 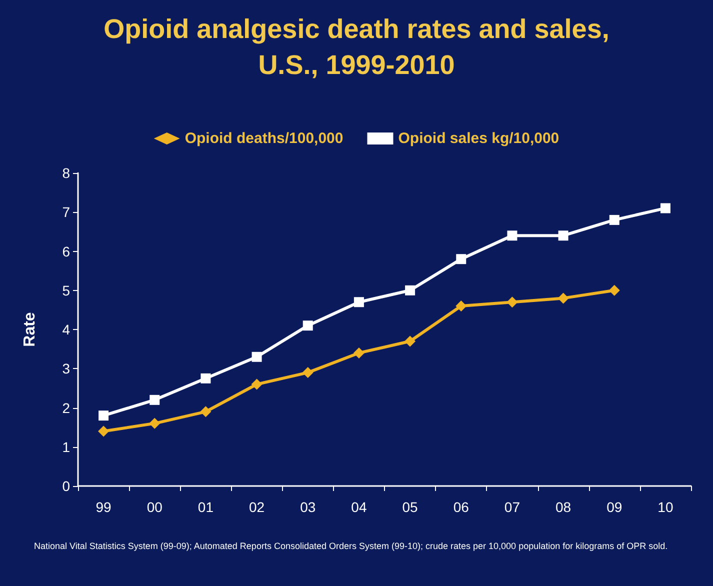 I want to click on text: National Vital Statistics System (99-09); Automated Reports Consolidated Orders System (99-10); crude rates per 10,000 population for kilograms of OPR sold., so click(x=351, y=546).